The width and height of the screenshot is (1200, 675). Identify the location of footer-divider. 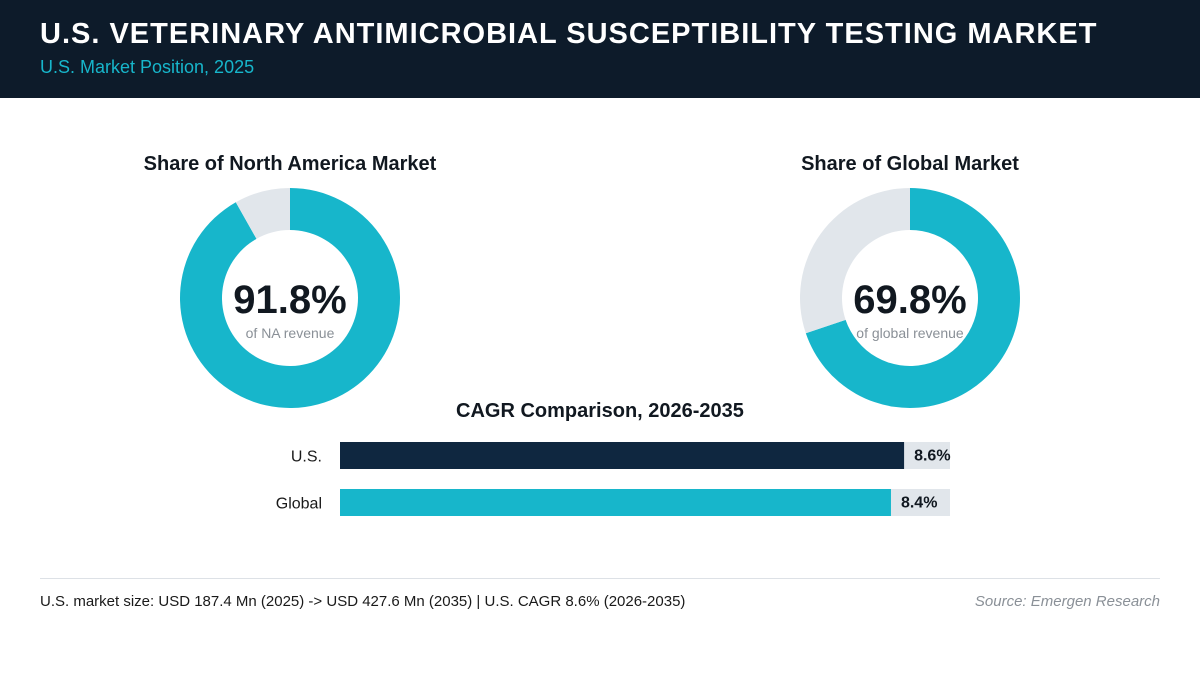
(600, 578).